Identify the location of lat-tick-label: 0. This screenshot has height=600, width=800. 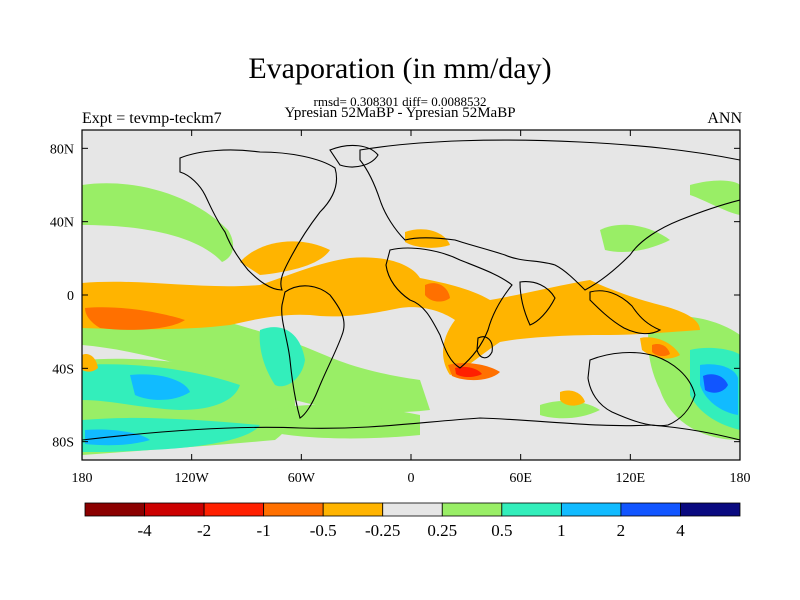
(70, 296).